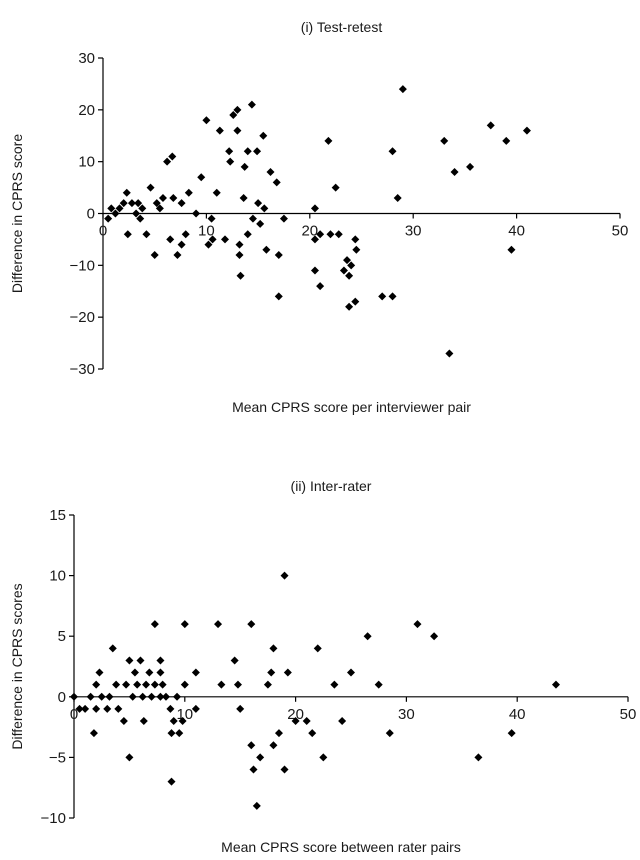 This screenshot has width=640, height=860. I want to click on x-tick-label: 0, so click(74, 714).